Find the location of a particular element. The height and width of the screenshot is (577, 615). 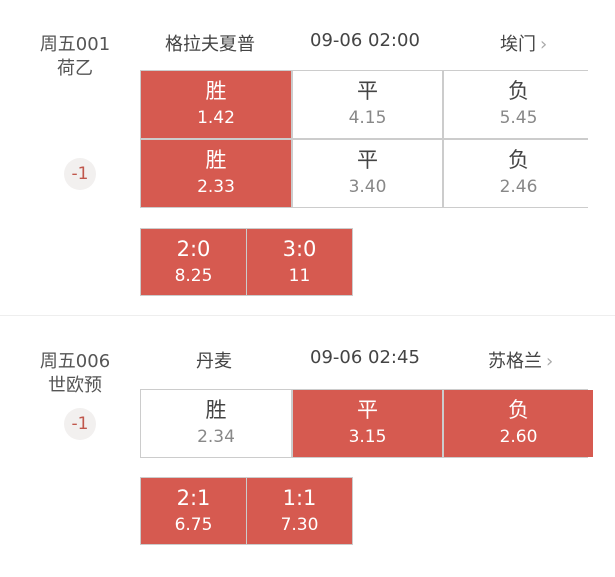

odds-value: 2.34 is located at coordinates (216, 437).